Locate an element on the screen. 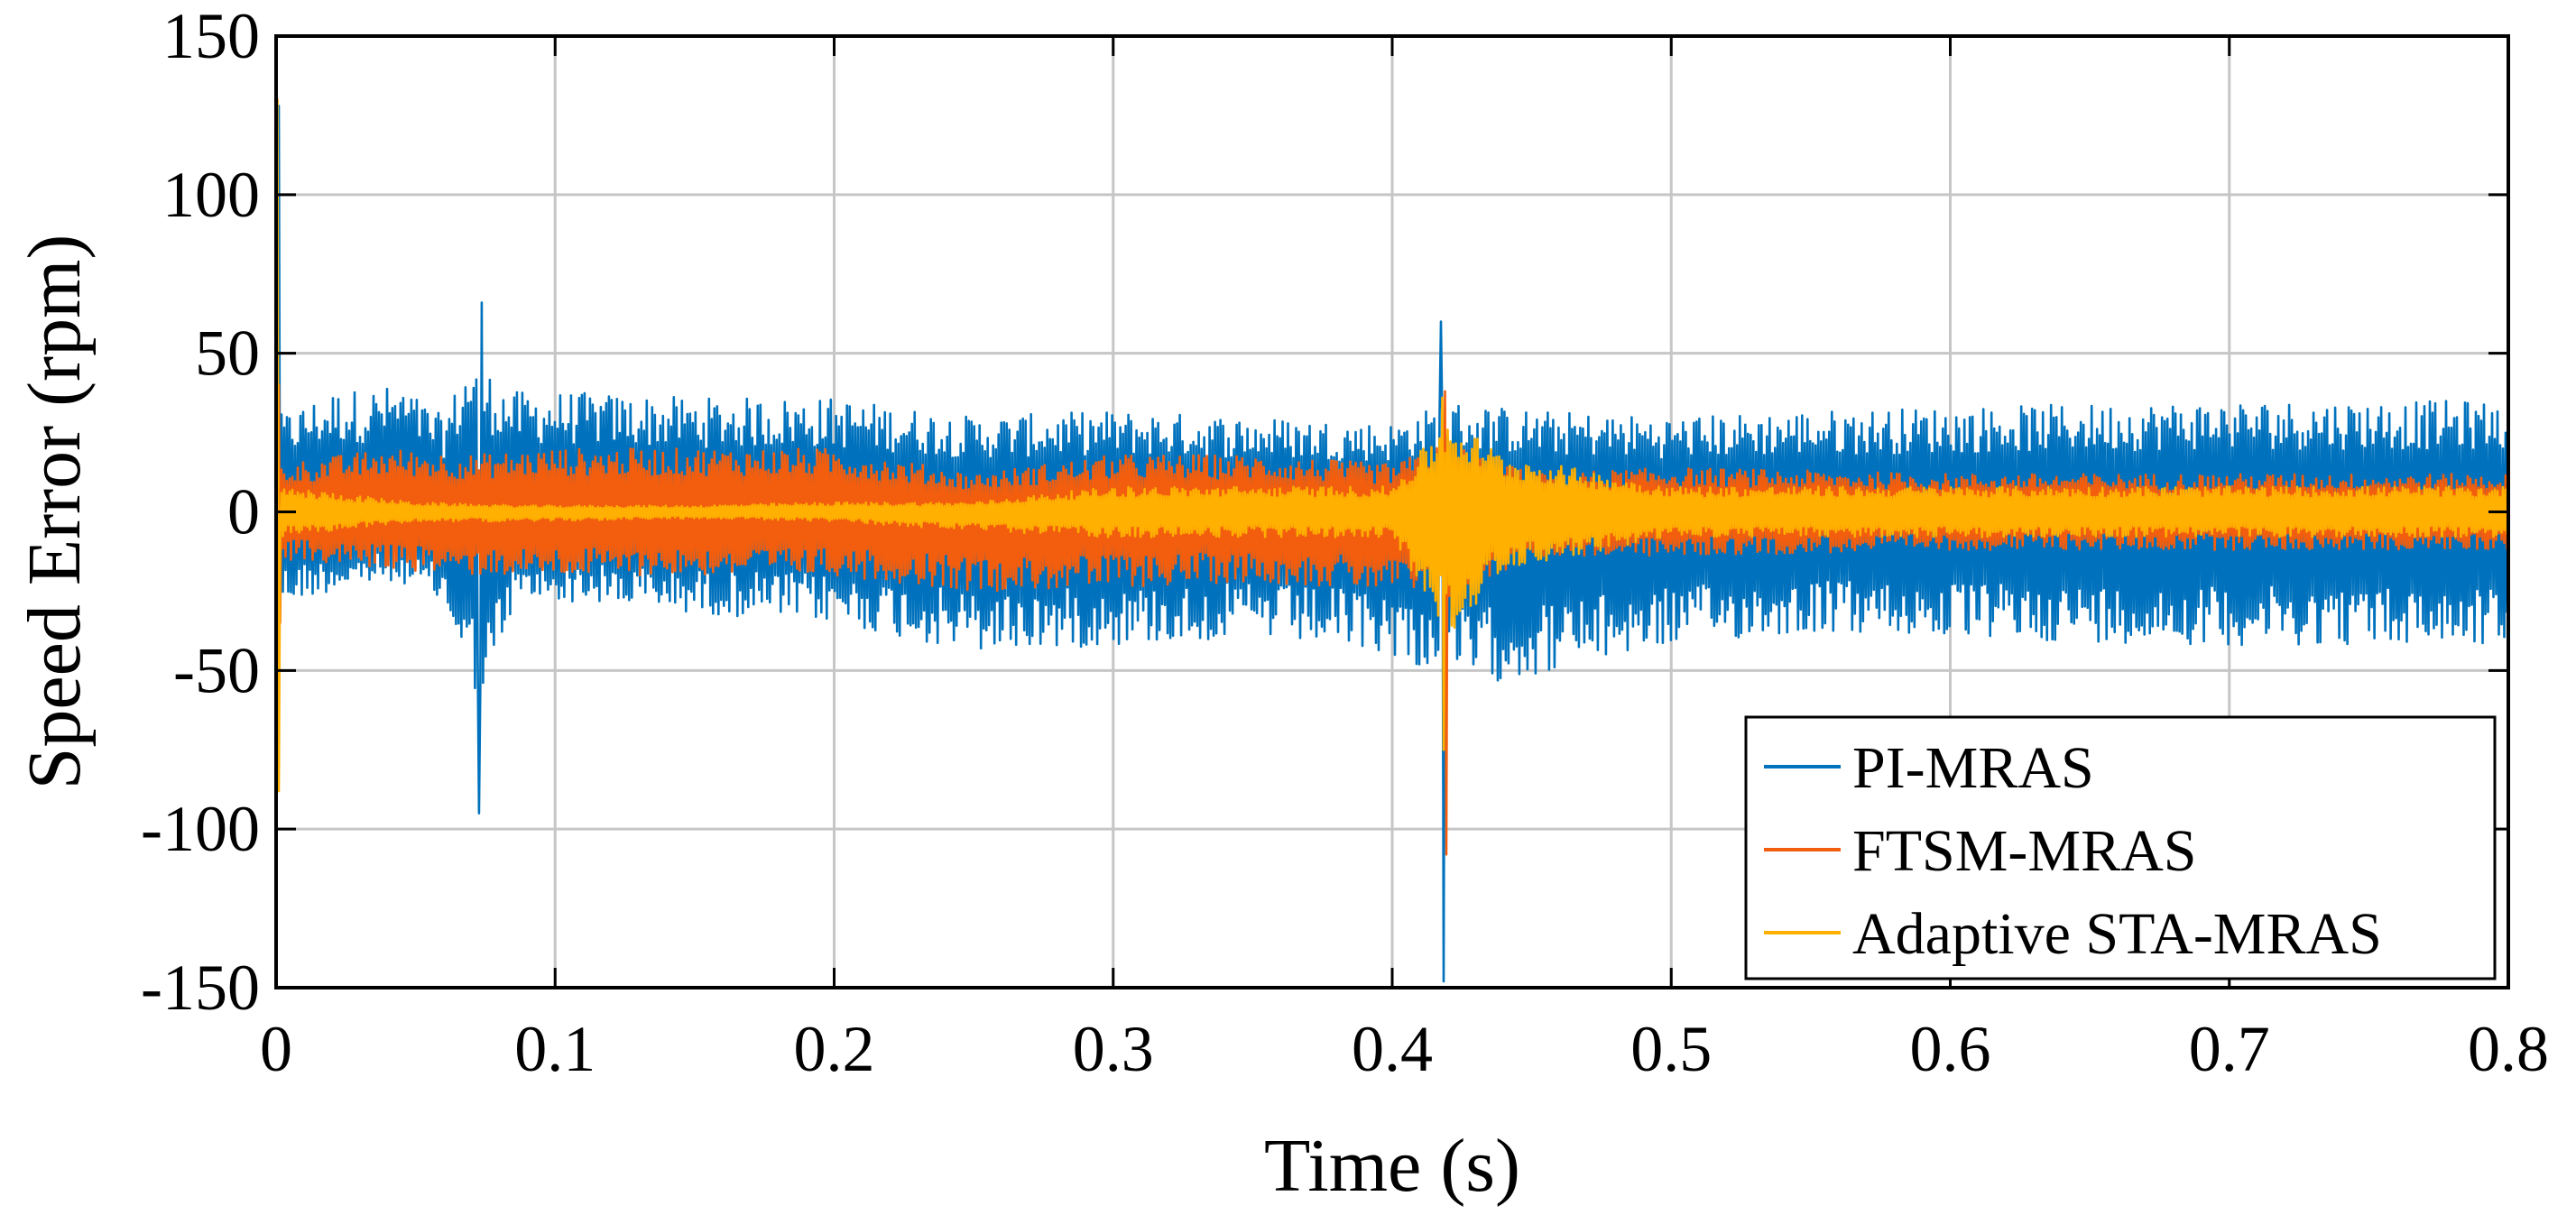 The width and height of the screenshot is (2576, 1224). y-tick-label: 100 is located at coordinates (211, 195).